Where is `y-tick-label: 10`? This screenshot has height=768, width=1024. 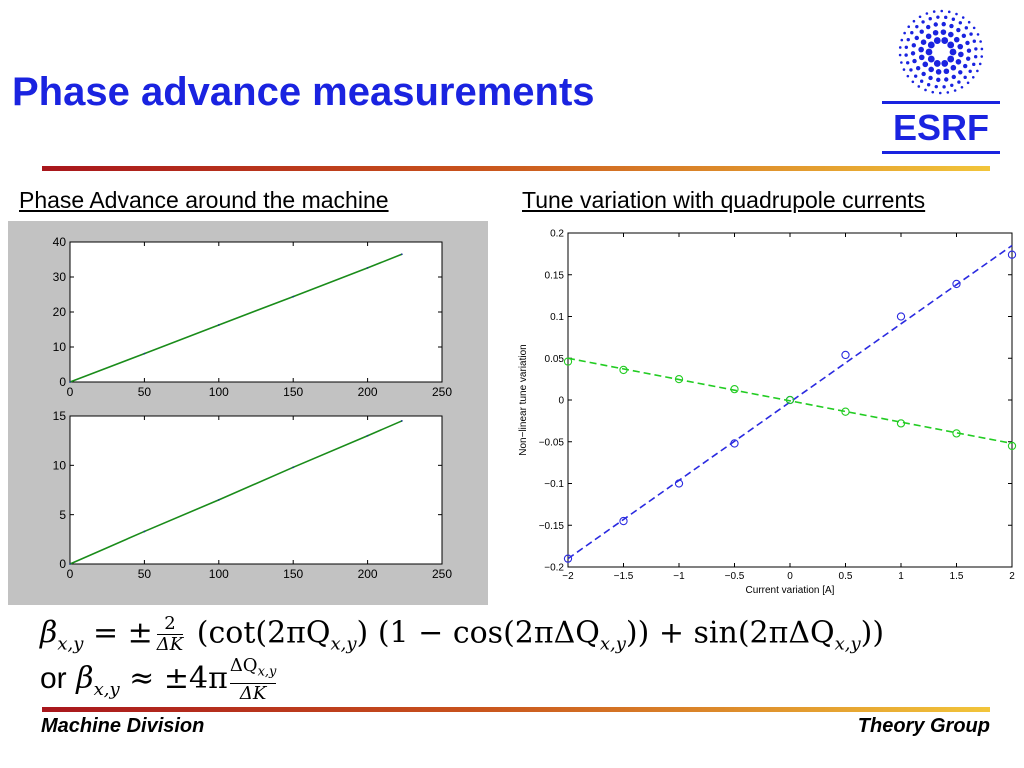
y-tick-label: 10 is located at coordinates (60, 347).